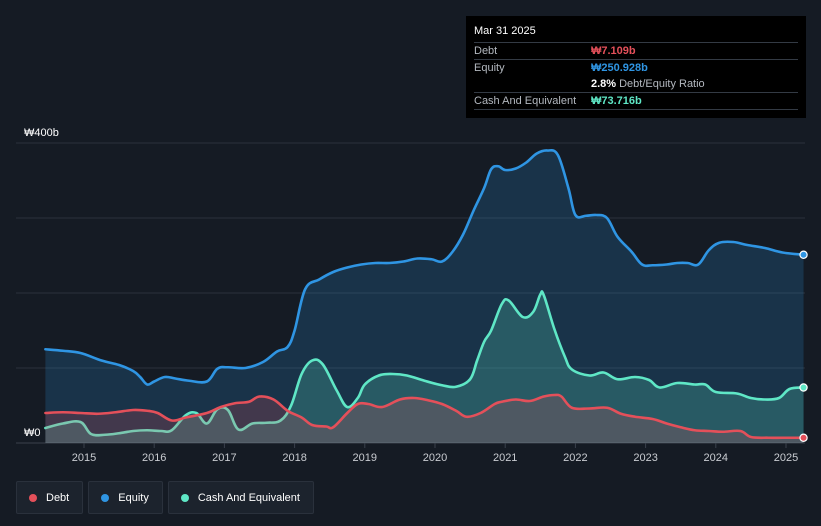 The image size is (821, 526). Describe the element at coordinates (604, 84) in the screenshot. I see `tooltip-ratio-value: 2.8%` at that location.